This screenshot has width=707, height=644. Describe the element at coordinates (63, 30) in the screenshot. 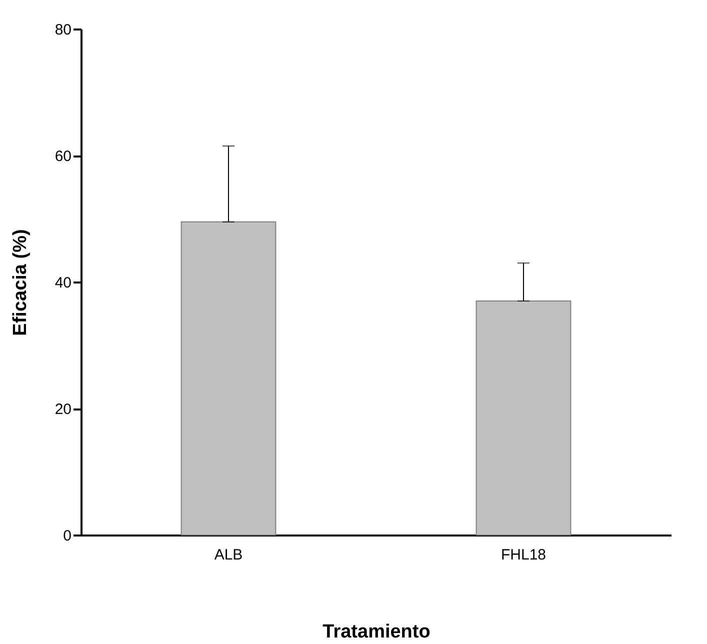

I see `y-tick-label: 80` at that location.